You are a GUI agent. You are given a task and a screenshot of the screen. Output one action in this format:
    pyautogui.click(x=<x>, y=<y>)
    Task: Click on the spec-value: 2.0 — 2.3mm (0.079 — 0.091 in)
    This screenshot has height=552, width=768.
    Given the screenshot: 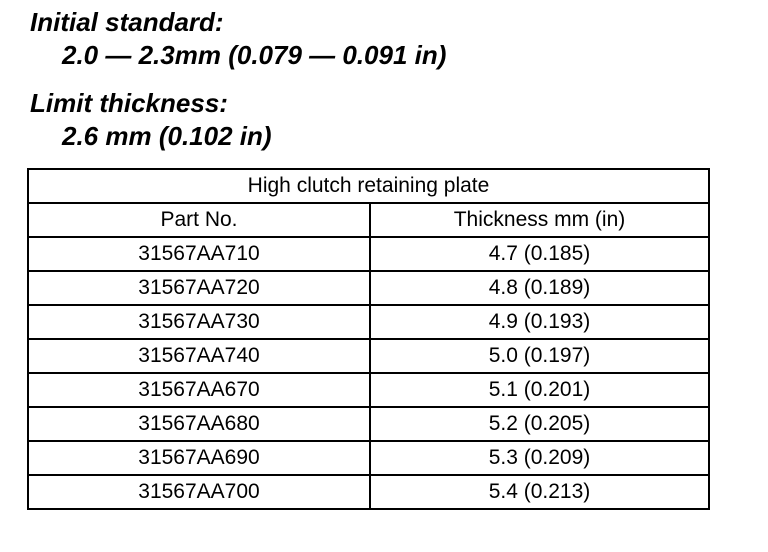 What is the action you would take?
    pyautogui.click(x=254, y=55)
    